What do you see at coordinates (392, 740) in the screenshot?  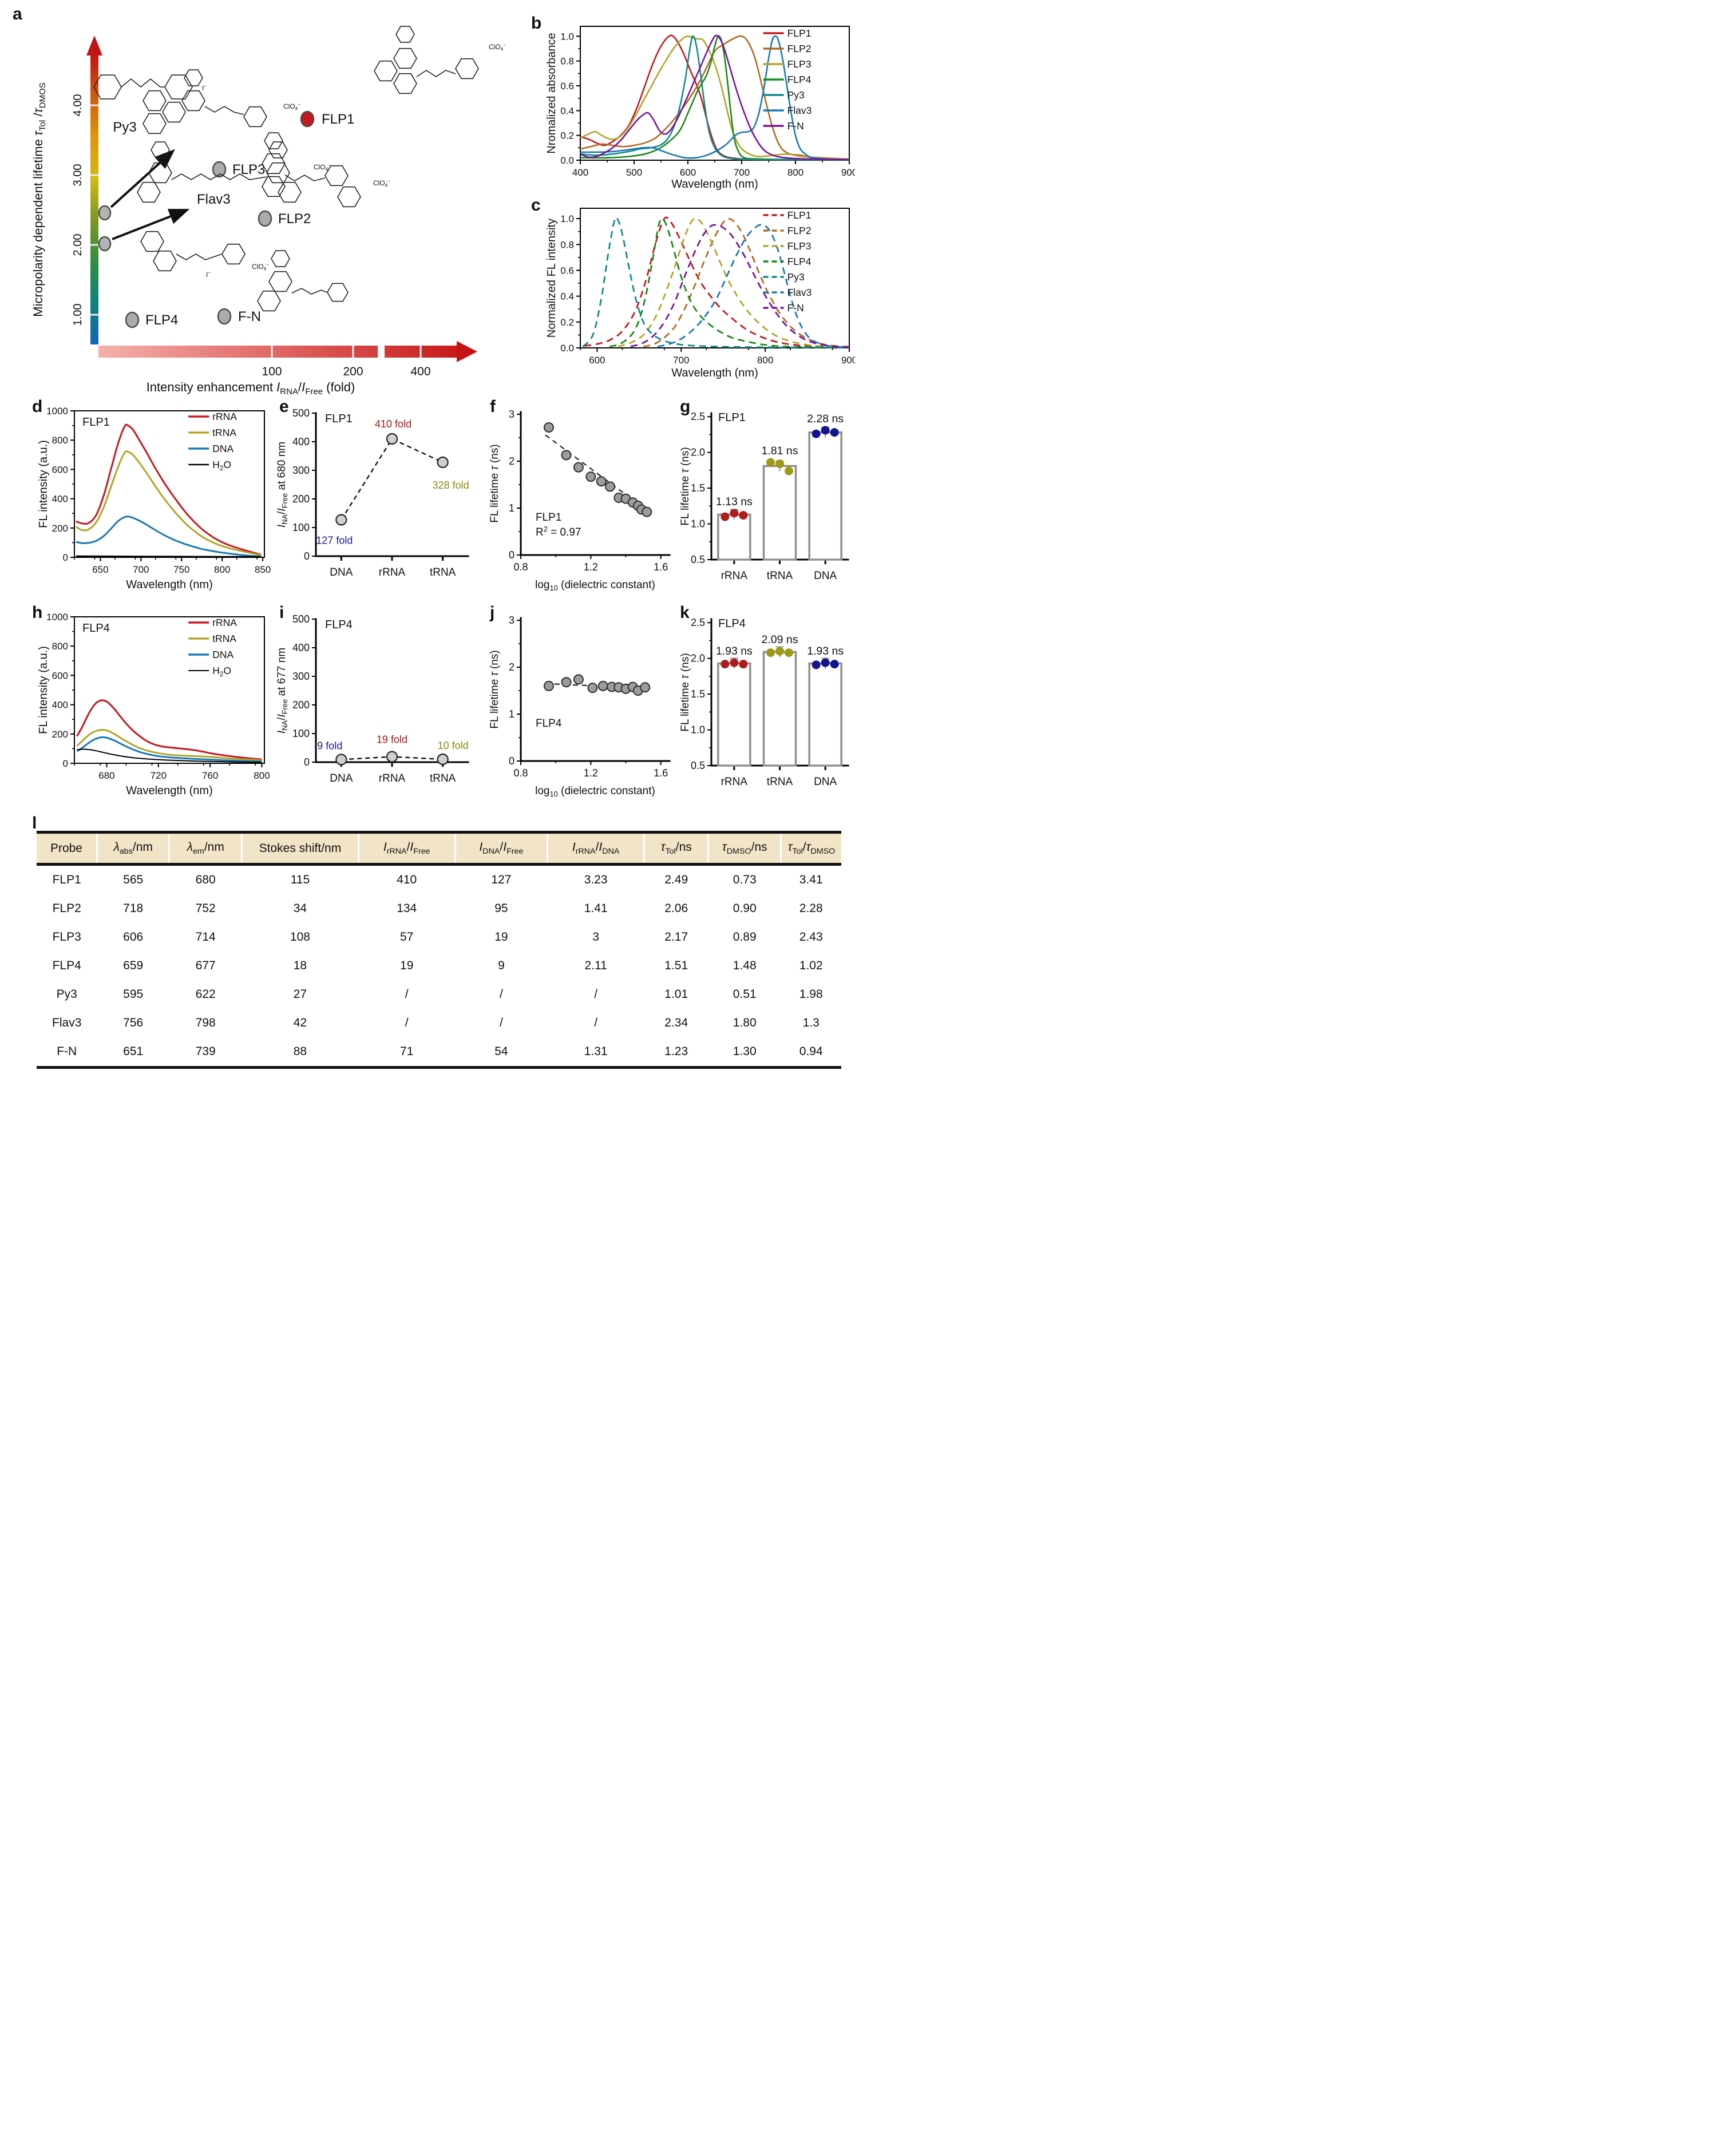 I see `svg-text: 19 fold` at bounding box center [392, 740].